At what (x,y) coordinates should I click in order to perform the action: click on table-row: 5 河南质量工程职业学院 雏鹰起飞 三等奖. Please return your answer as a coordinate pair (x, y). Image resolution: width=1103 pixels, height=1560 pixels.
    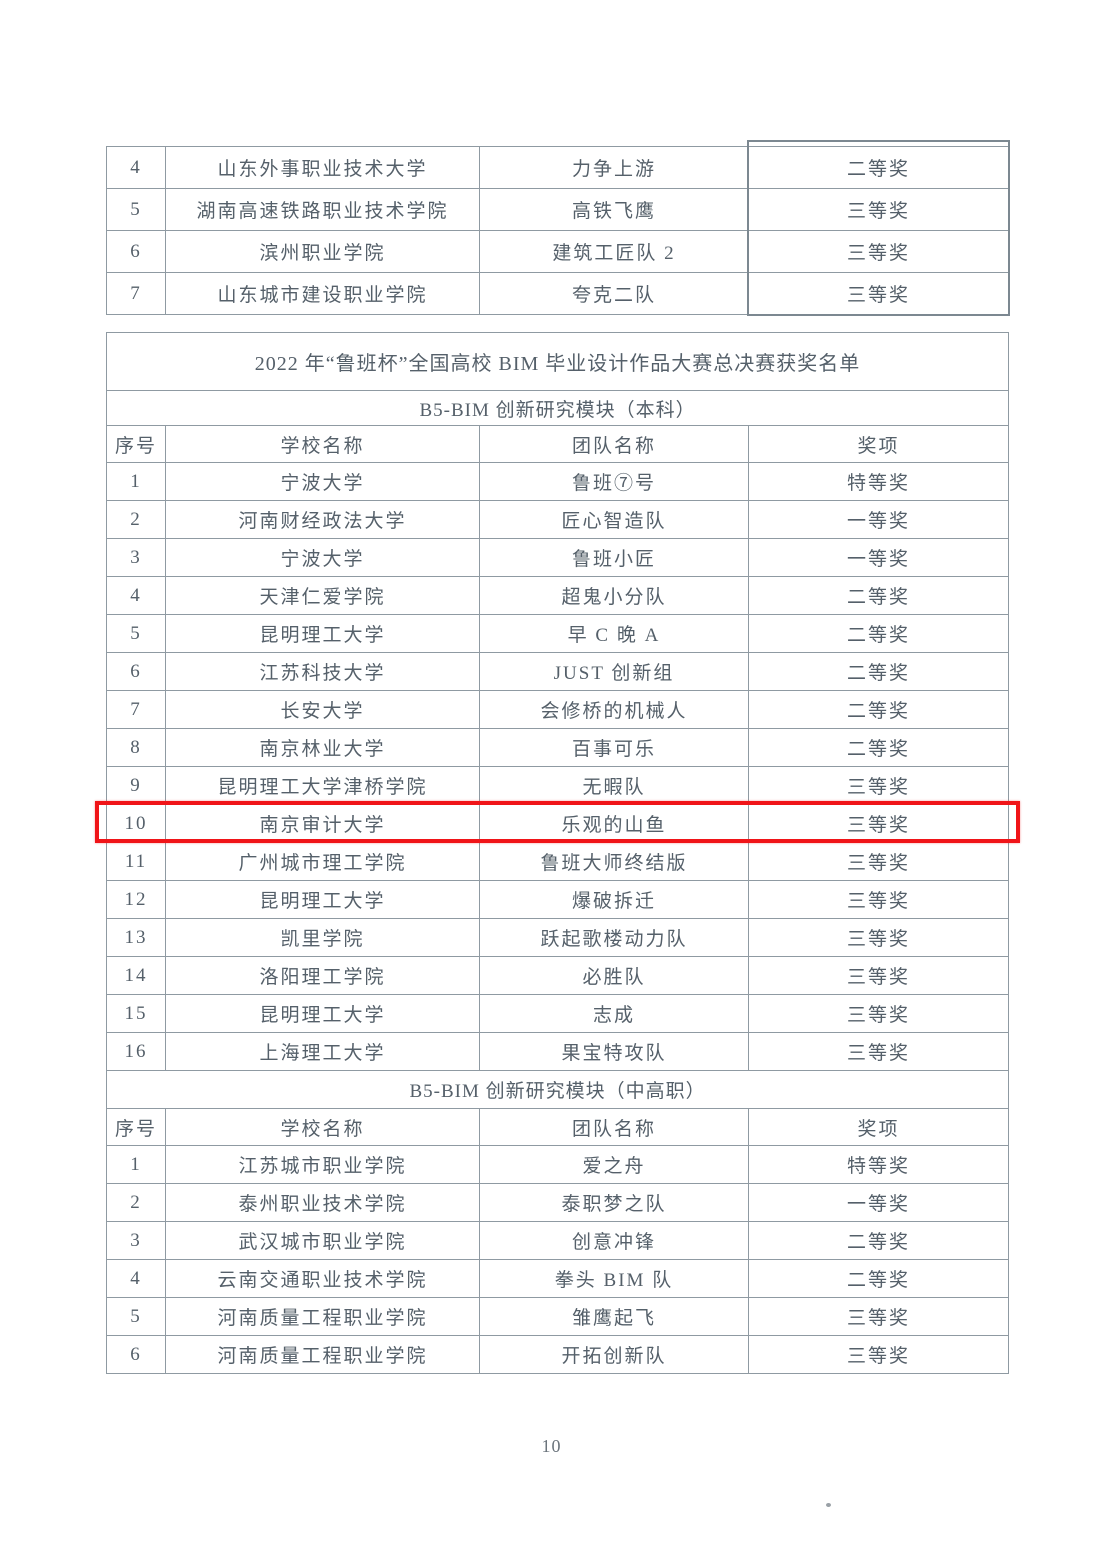
    Looking at the image, I should click on (558, 1316).